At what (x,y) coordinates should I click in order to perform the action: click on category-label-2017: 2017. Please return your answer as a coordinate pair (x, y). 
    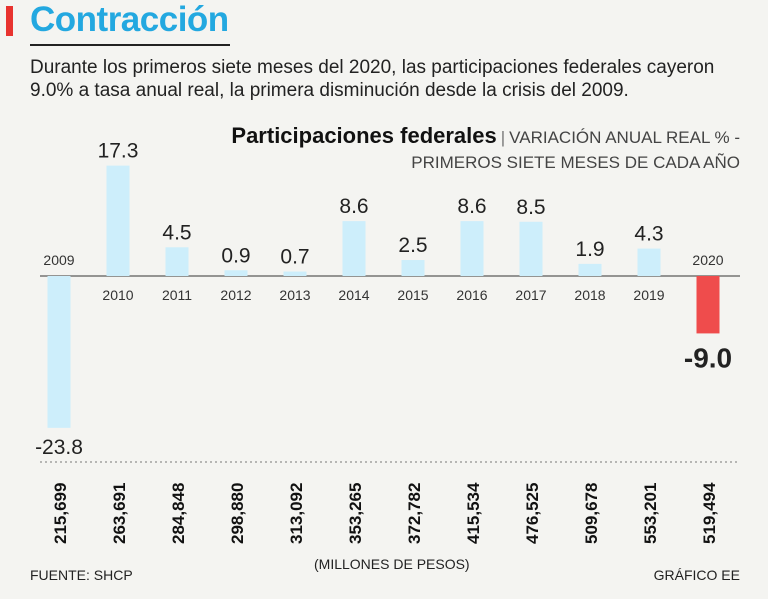
    Looking at the image, I should click on (530, 295).